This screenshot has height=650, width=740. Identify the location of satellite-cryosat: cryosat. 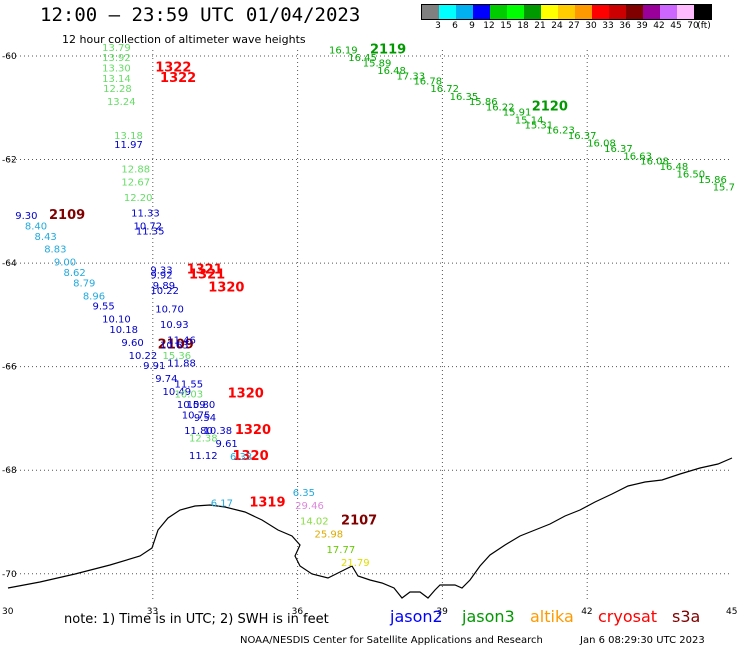
(628, 616).